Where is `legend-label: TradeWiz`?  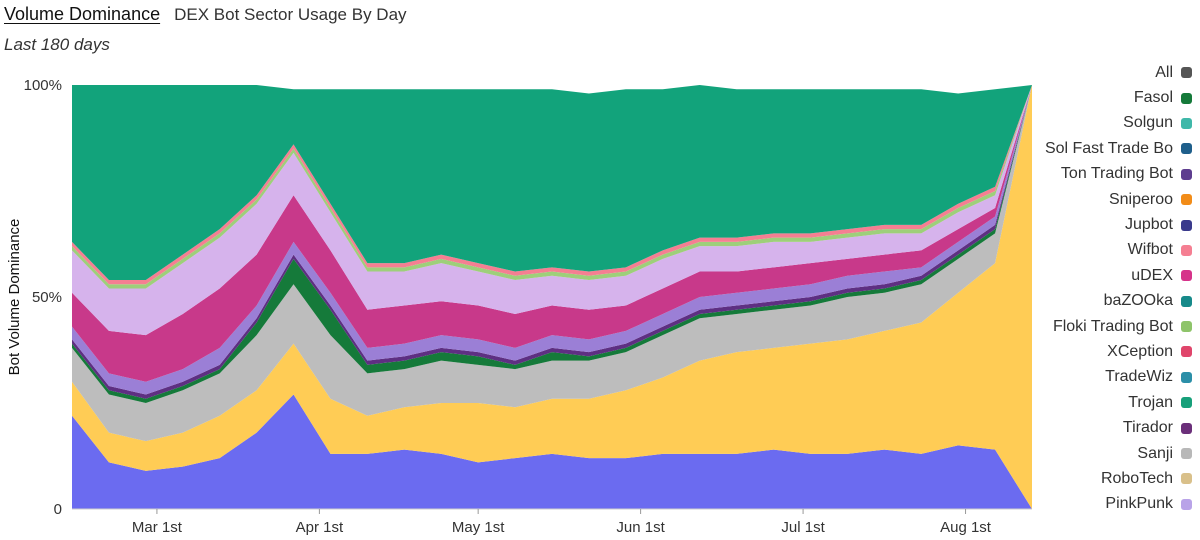 legend-label: TradeWiz is located at coordinates (1139, 377).